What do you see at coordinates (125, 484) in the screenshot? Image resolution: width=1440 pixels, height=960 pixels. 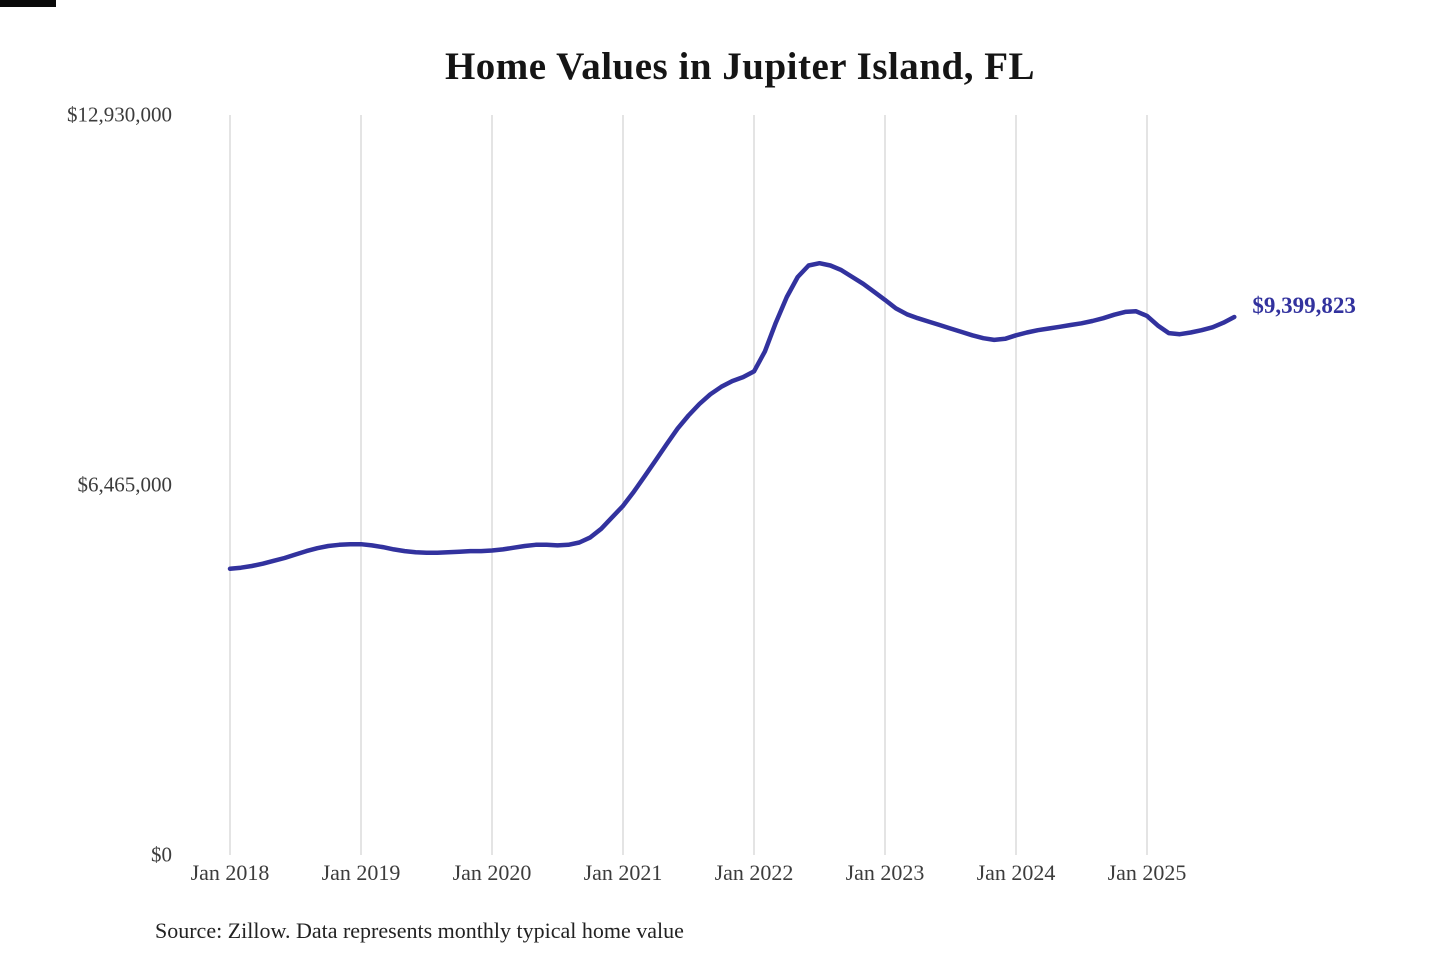 I see `y-tick-label: $6,465,000` at bounding box center [125, 484].